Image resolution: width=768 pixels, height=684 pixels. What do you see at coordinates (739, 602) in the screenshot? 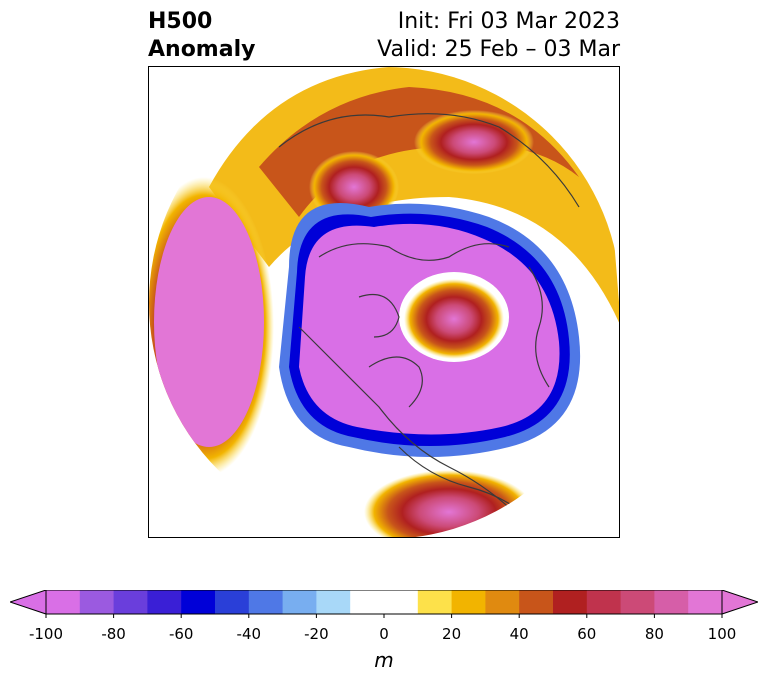
I see `colorbar-extend-high` at bounding box center [739, 602].